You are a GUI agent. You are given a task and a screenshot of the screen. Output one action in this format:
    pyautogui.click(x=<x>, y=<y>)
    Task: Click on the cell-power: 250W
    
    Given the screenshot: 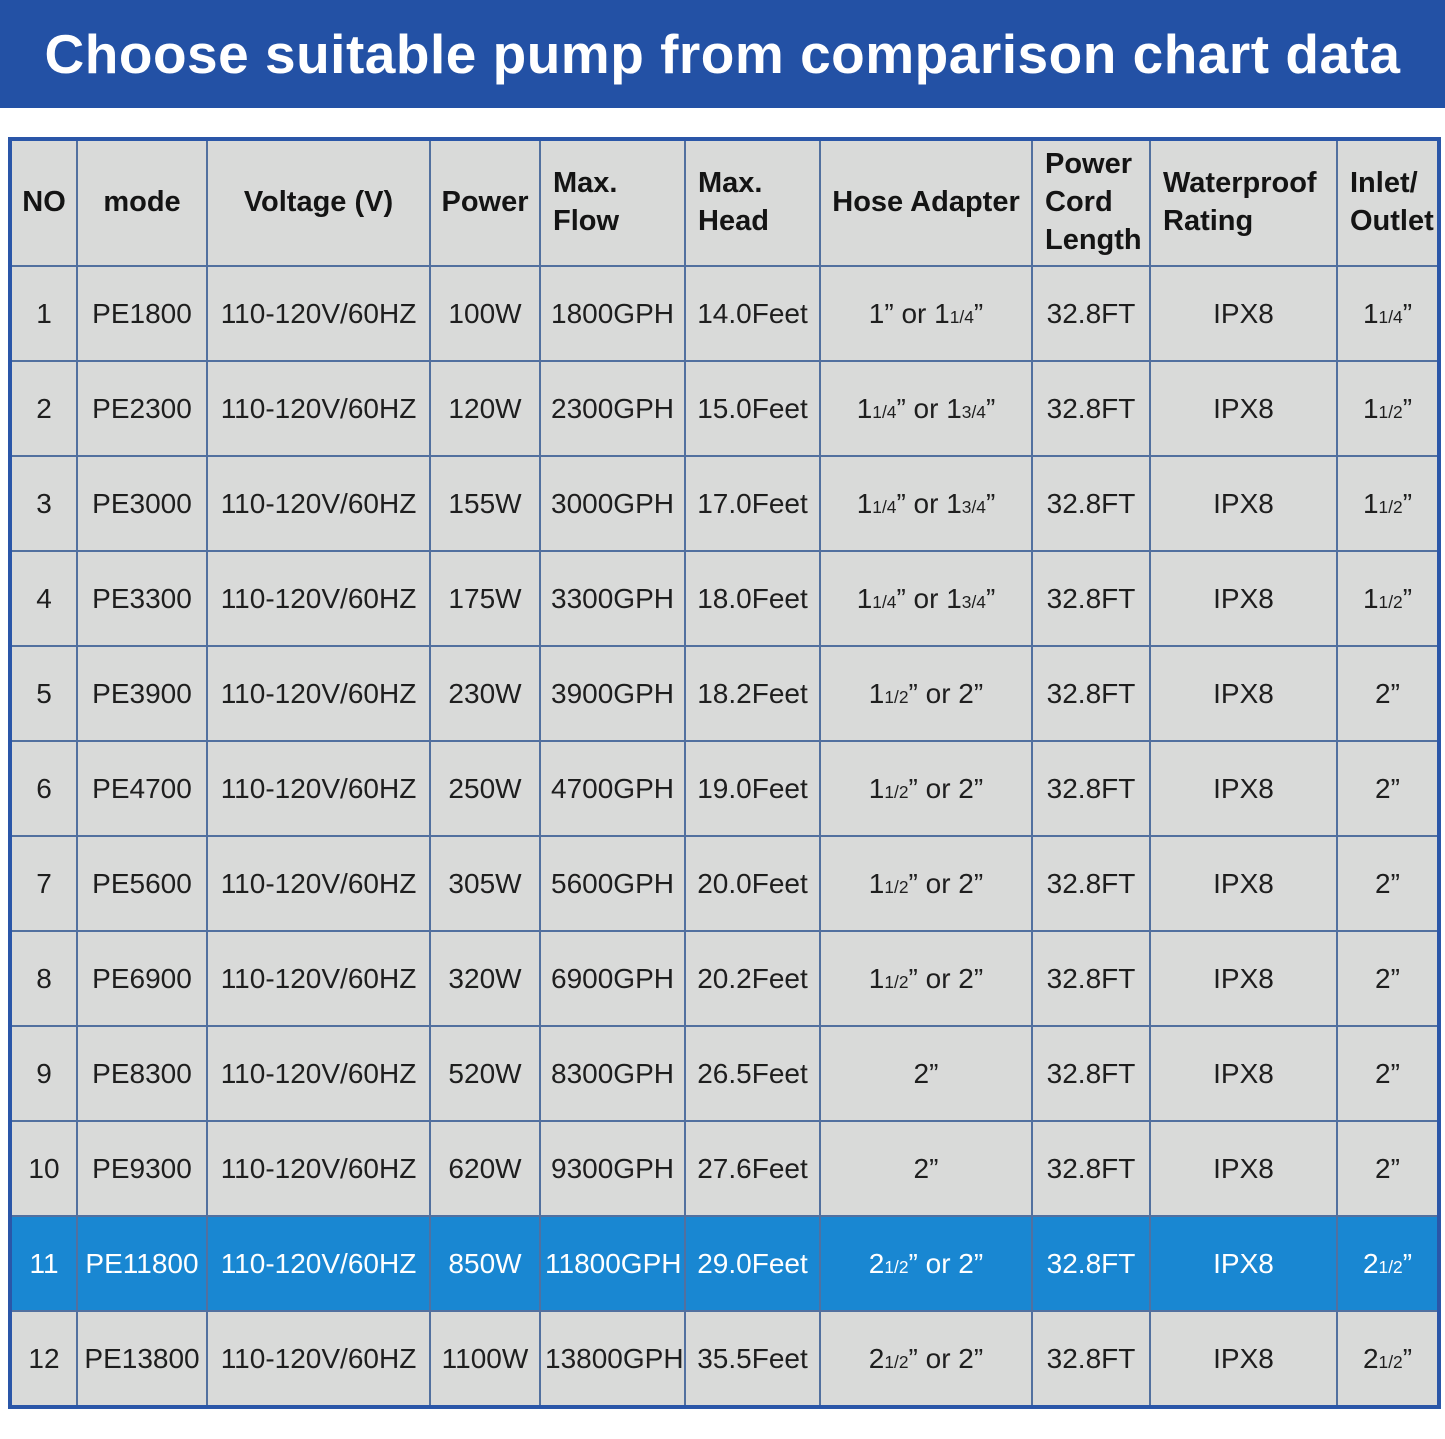 What is the action you would take?
    pyautogui.click(x=485, y=788)
    